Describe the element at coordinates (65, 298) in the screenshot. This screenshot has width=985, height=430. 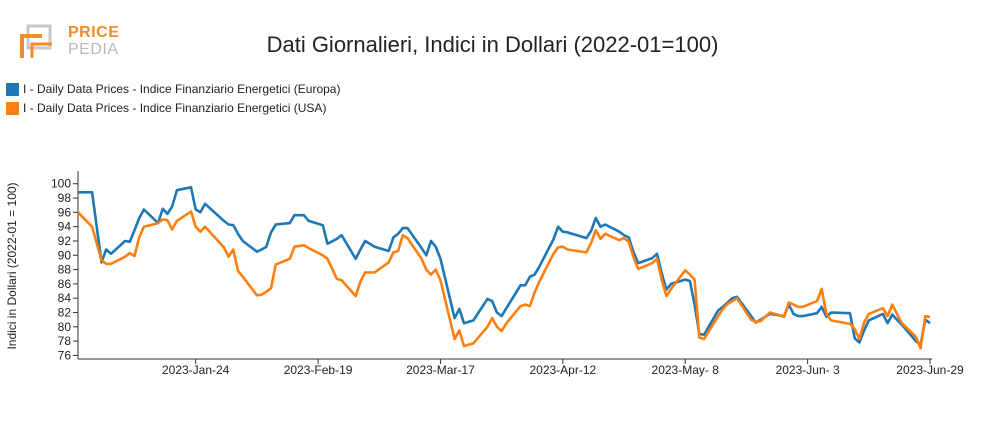
I see `y-tick-label: 84` at that location.